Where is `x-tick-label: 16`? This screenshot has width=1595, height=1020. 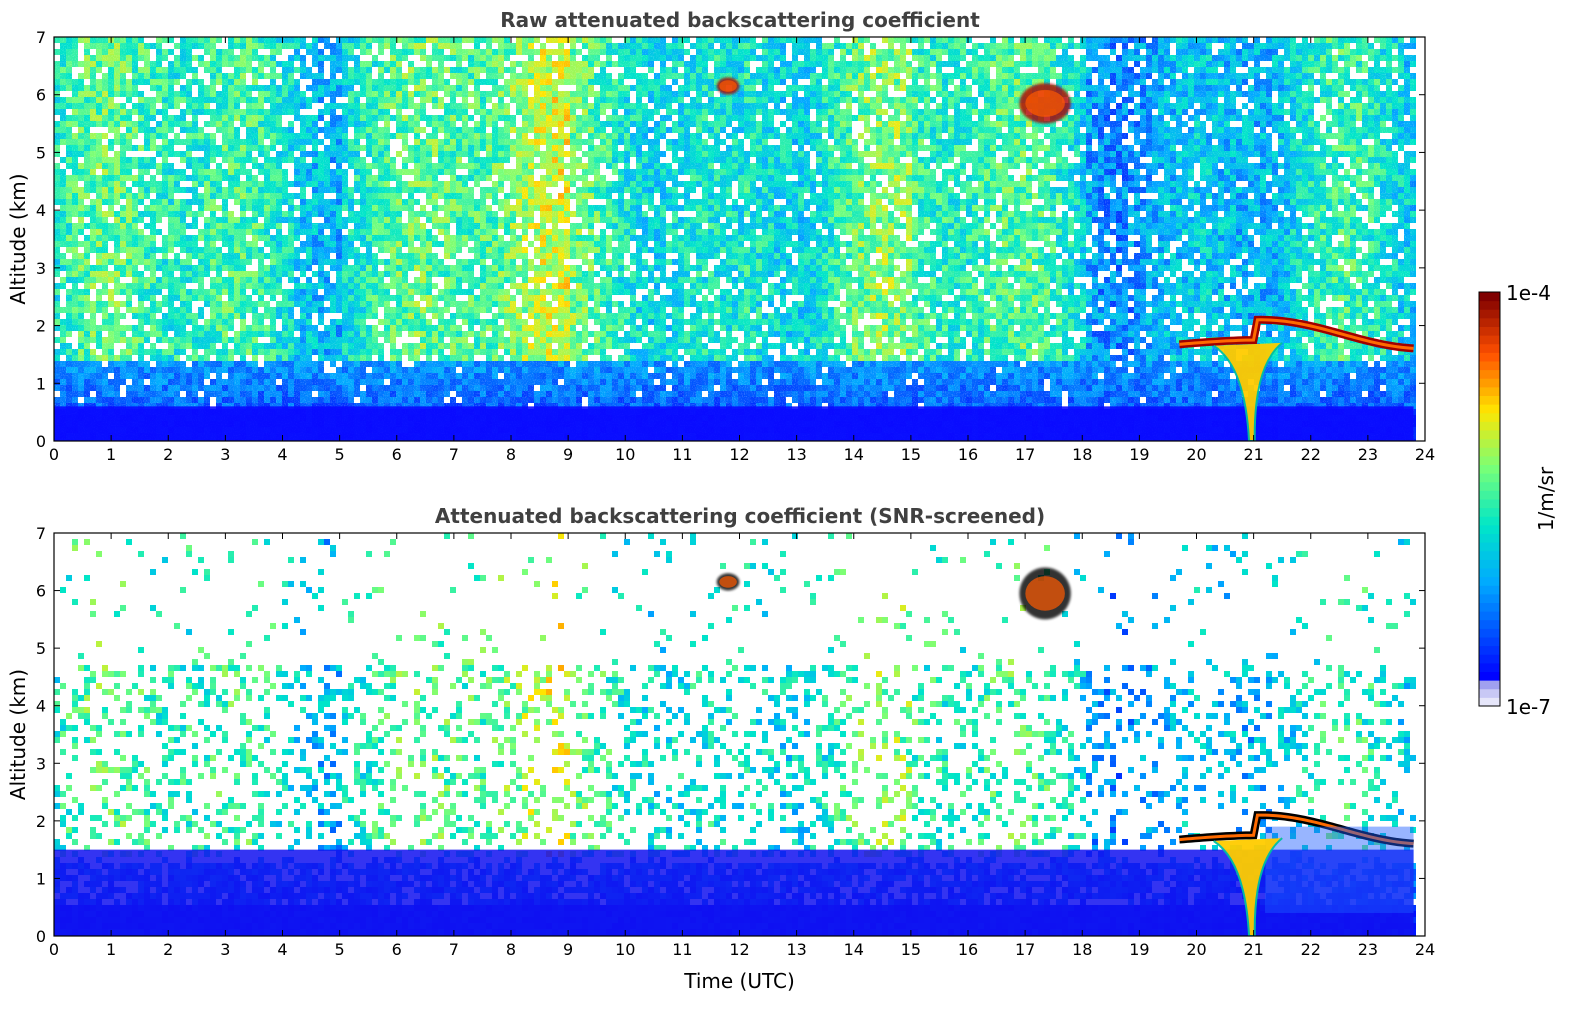 x-tick-label: 16 is located at coordinates (968, 949).